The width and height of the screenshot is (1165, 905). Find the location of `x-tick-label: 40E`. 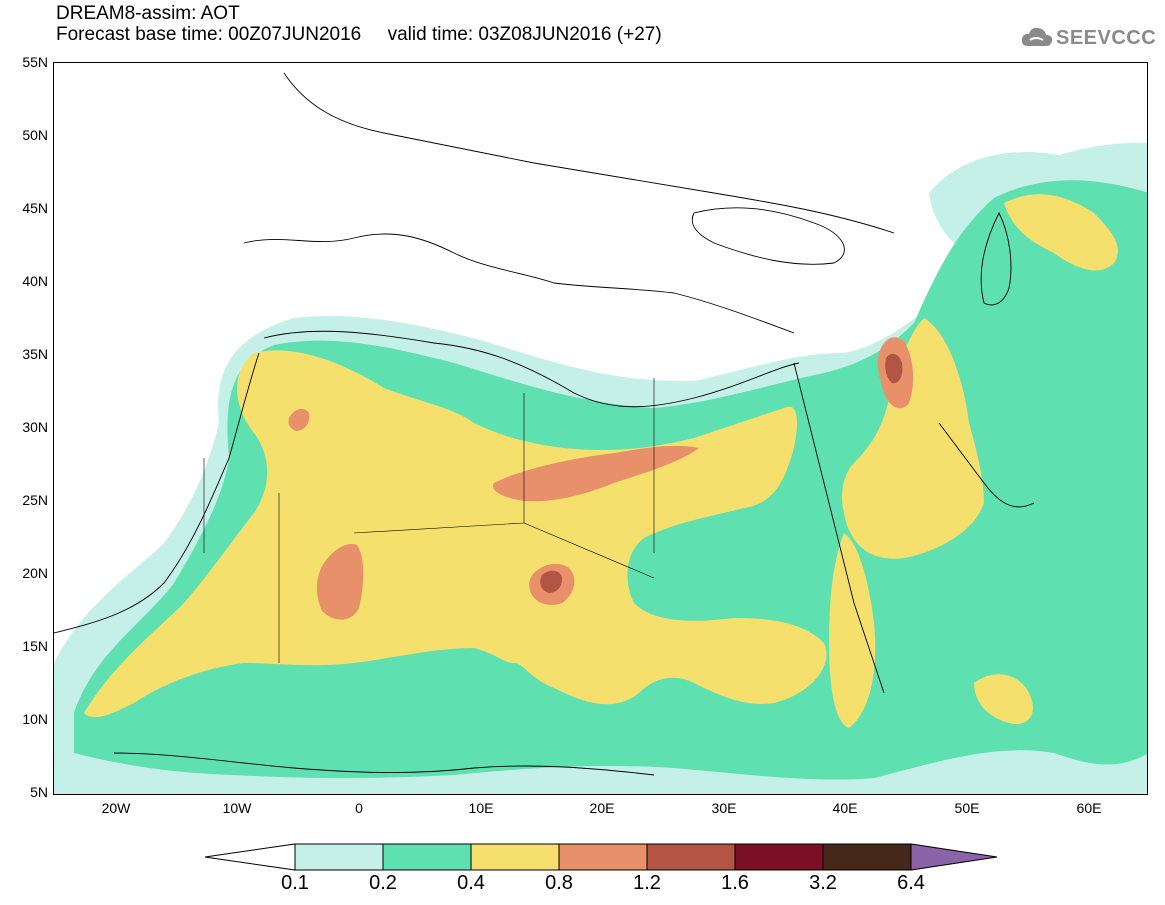

x-tick-label: 40E is located at coordinates (845, 808).